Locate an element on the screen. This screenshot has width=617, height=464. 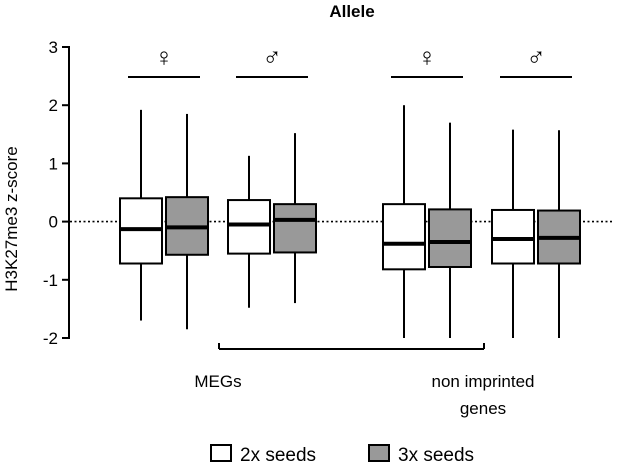
y-axis-label: H3K27me3 z-score is located at coordinates (11, 219).